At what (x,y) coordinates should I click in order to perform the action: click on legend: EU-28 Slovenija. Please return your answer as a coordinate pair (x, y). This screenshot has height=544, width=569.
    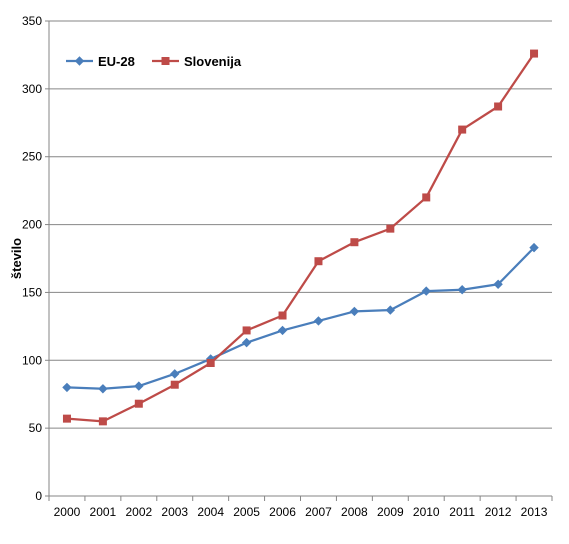
    Looking at the image, I should click on (154, 61).